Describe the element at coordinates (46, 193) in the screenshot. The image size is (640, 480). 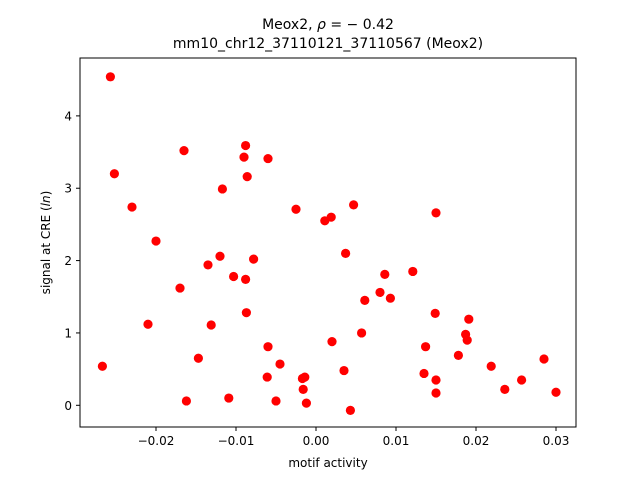
I see `y-axis-label-suffix: )` at that location.